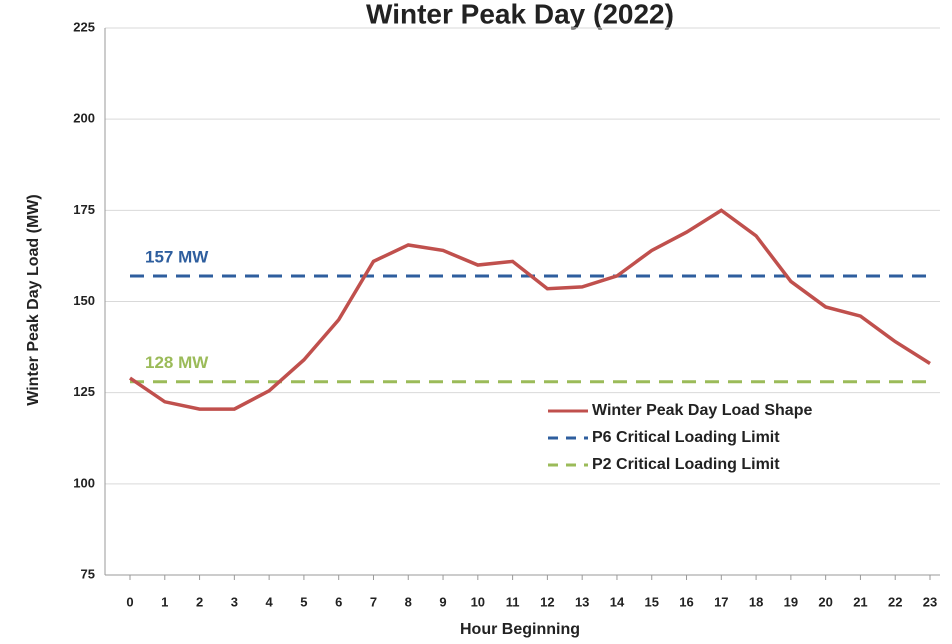  Describe the element at coordinates (791, 601) in the screenshot. I see `x-tick-label: 19` at that location.